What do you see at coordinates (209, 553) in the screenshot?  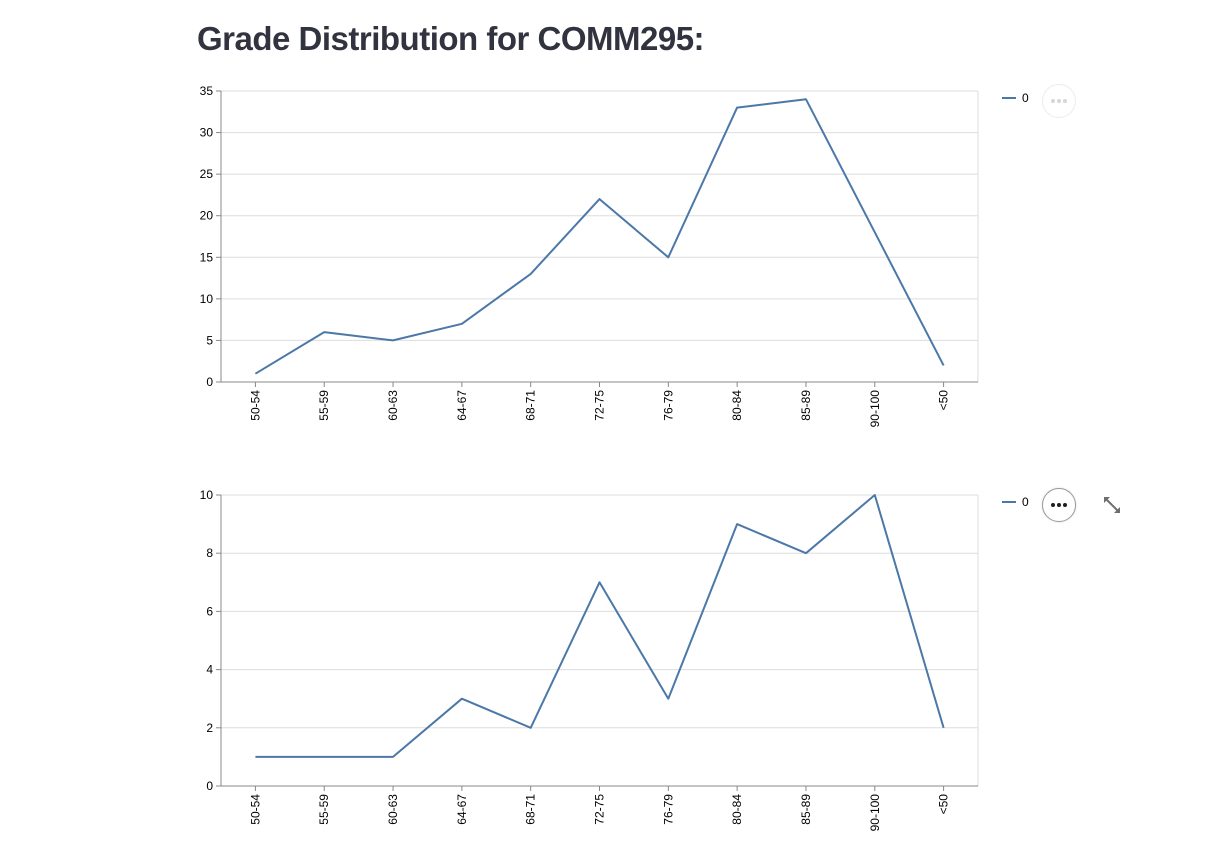 I see `y-tick-label: 8` at bounding box center [209, 553].